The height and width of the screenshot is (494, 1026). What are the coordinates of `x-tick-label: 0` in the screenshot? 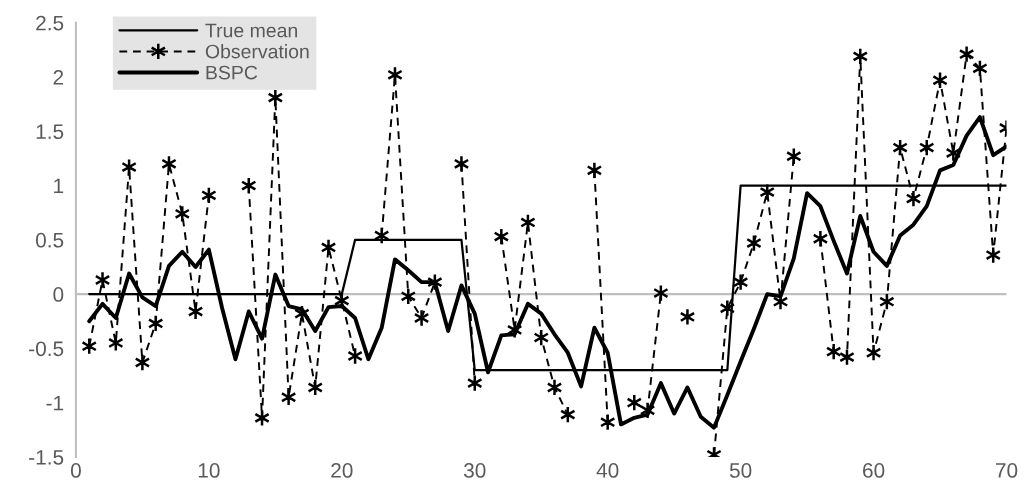 It's located at (75, 470).